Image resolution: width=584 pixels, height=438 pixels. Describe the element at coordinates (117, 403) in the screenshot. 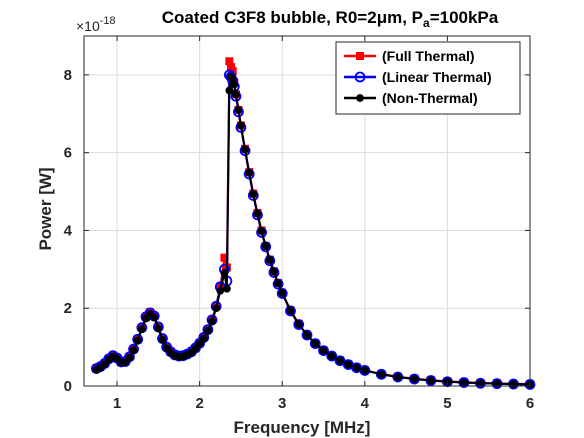

I see `x-tick-label: 1` at that location.